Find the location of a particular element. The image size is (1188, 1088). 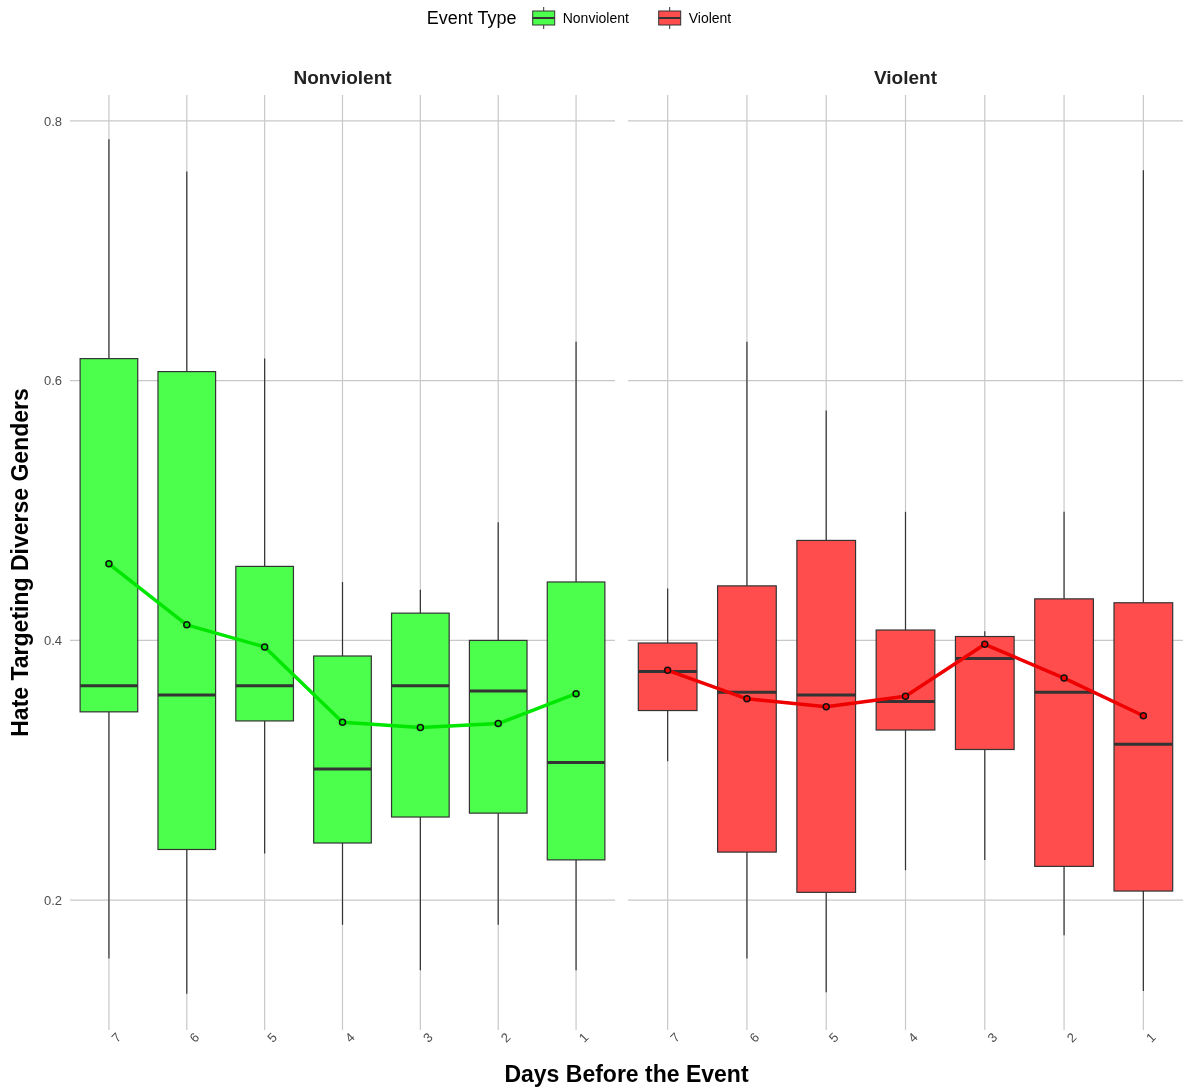

y-tick-label: 0.6 is located at coordinates (52, 381).